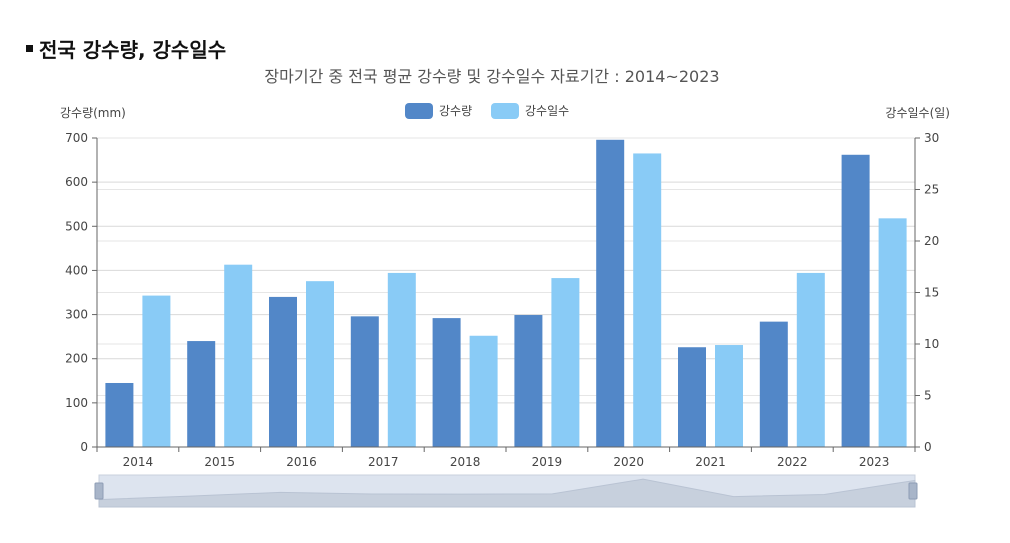 The height and width of the screenshot is (543, 1010). I want to click on legend-label: 강수일수, so click(547, 111).